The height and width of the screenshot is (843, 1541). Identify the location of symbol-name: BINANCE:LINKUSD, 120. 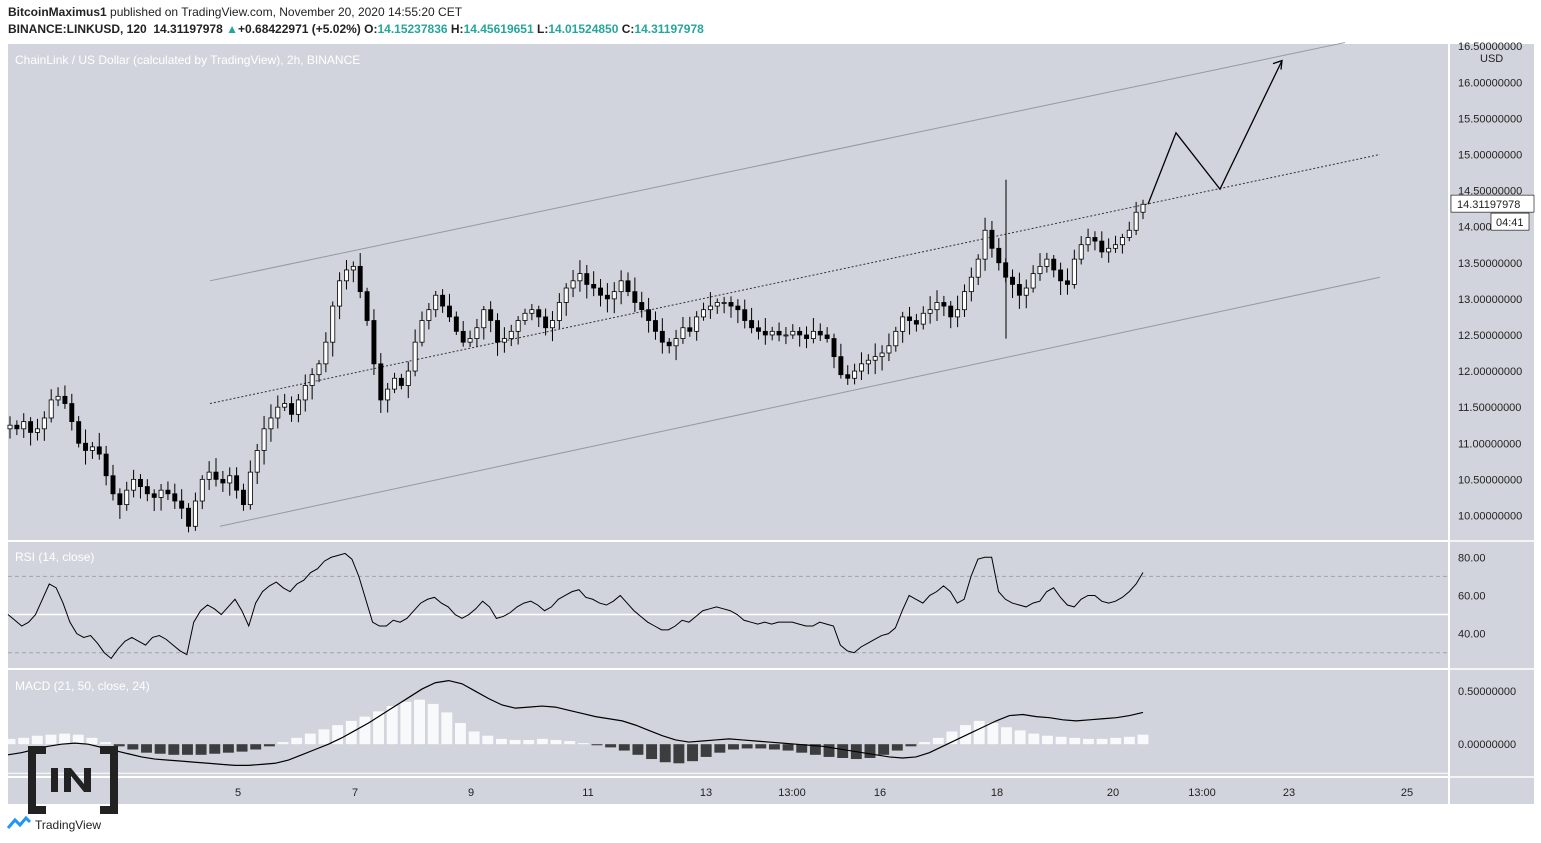
(77, 29).